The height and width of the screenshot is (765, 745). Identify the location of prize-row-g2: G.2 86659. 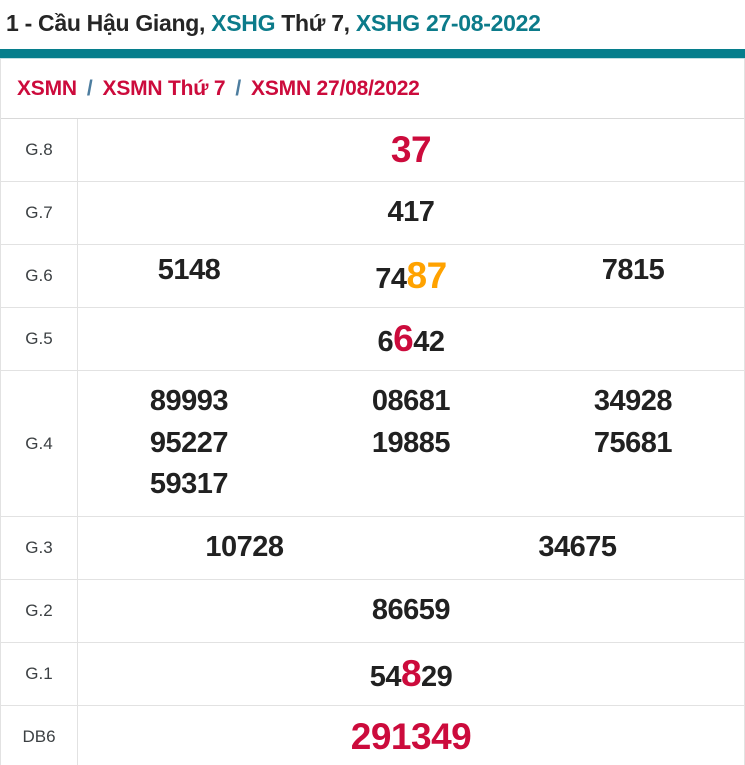
(372, 611).